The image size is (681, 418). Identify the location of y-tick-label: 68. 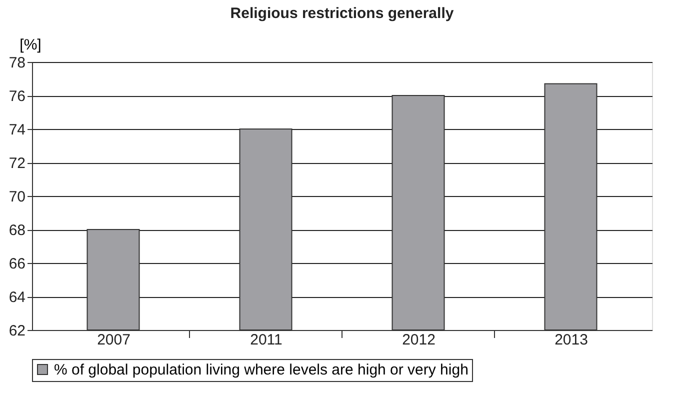
(17, 230).